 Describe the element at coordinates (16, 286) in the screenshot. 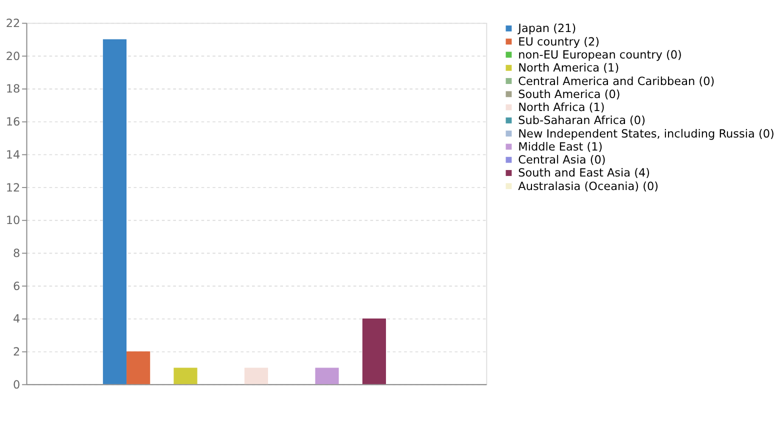

I see `y-tick-label: 6` at that location.